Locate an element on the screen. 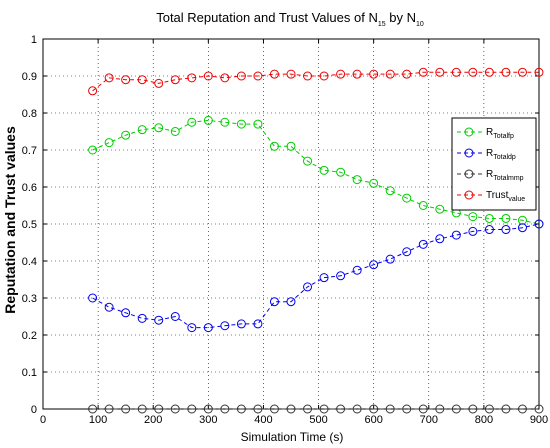 Image resolution: width=550 pixels, height=448 pixels. series-trust is located at coordinates (316, 81).